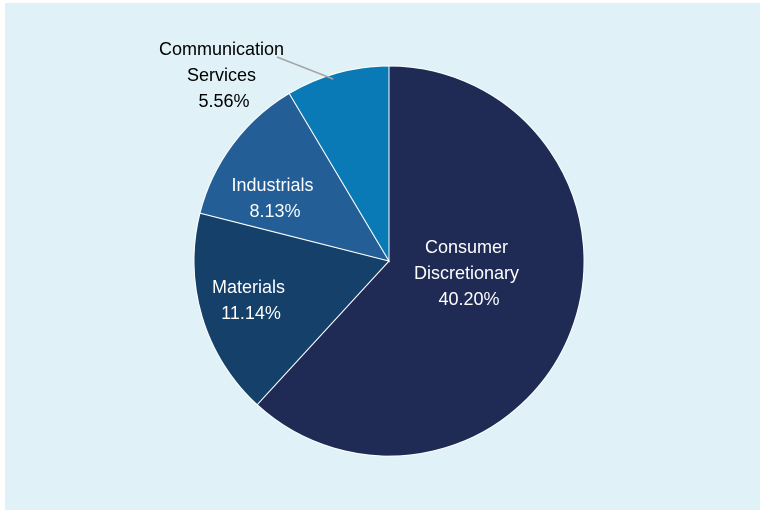 This screenshot has width=764, height=514. I want to click on slice-label-materials: Materials 11.14%, so click(251, 300).